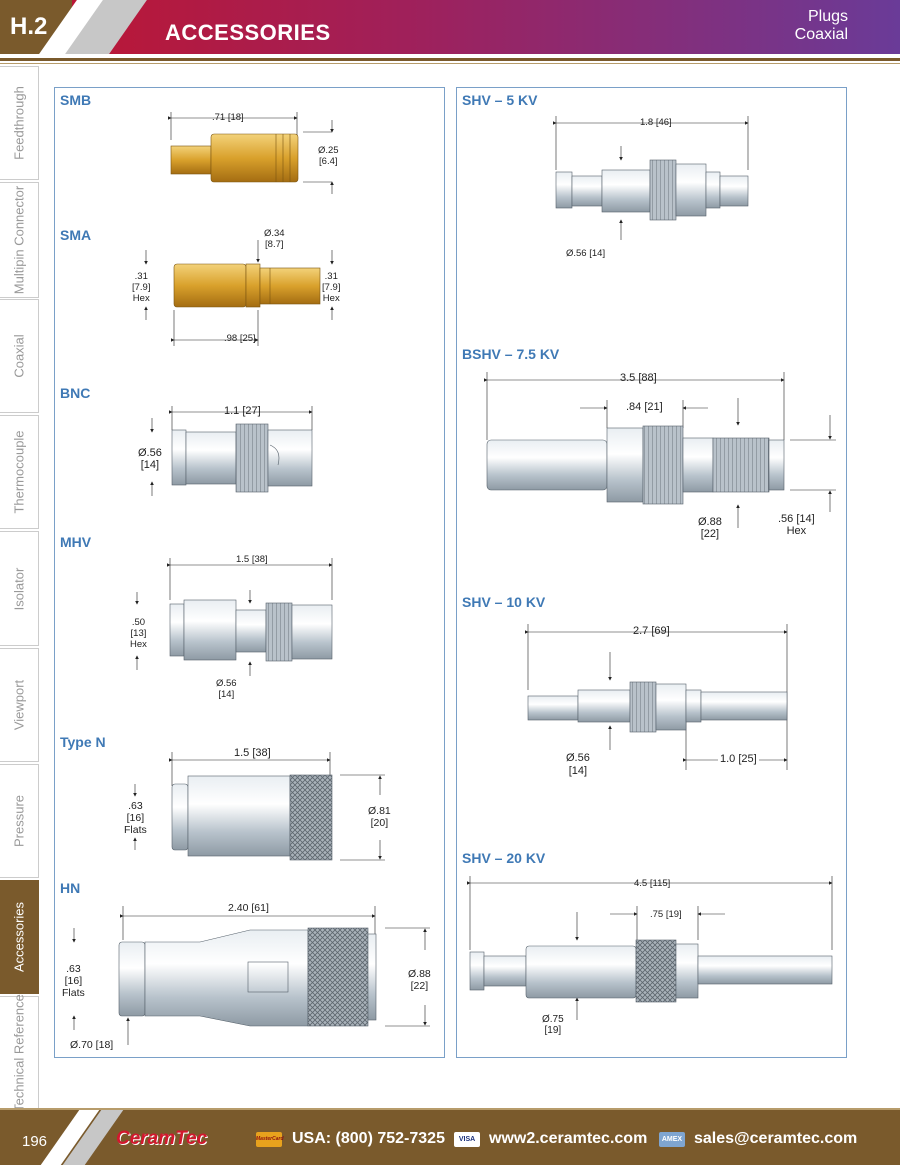 The width and height of the screenshot is (900, 1165). I want to click on visa-icon: VISA, so click(467, 1139).